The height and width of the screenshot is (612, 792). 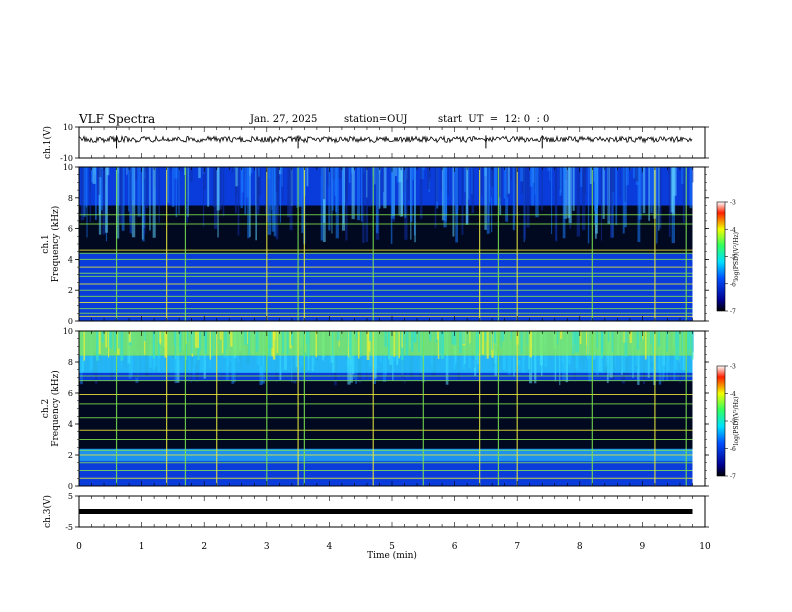 What do you see at coordinates (117, 119) in the screenshot?
I see `page-title: VLF Spectra` at bounding box center [117, 119].